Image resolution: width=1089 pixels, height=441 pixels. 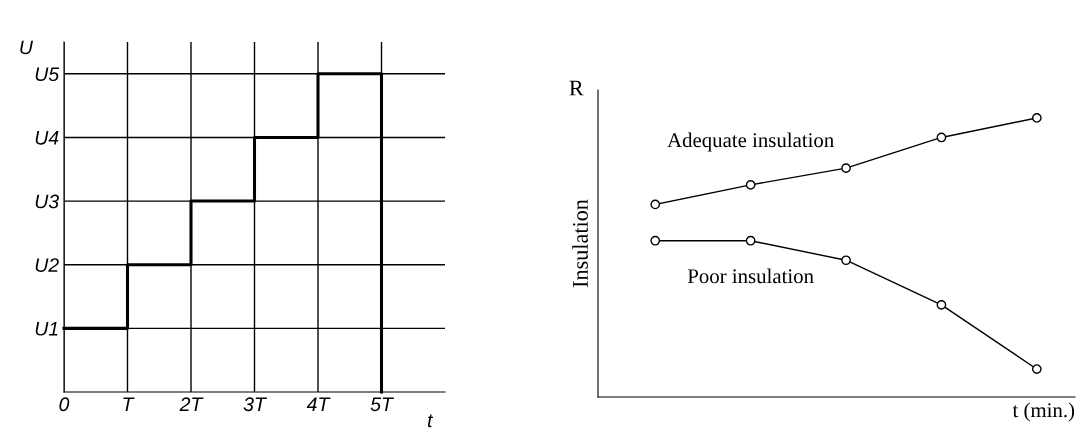 What do you see at coordinates (47, 265) in the screenshot?
I see `text: U2` at bounding box center [47, 265].